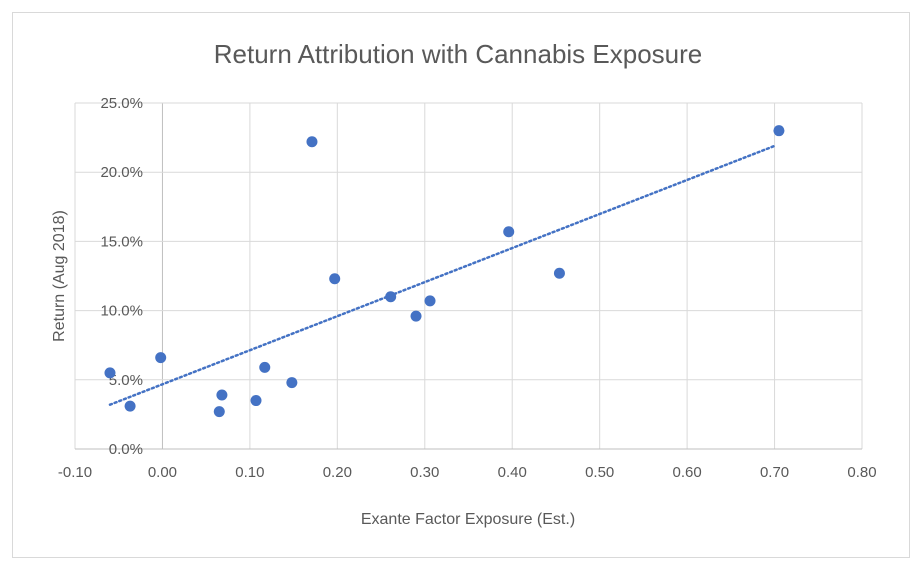  What do you see at coordinates (126, 380) in the screenshot?
I see `y-tick-label: 5.0%` at bounding box center [126, 380].